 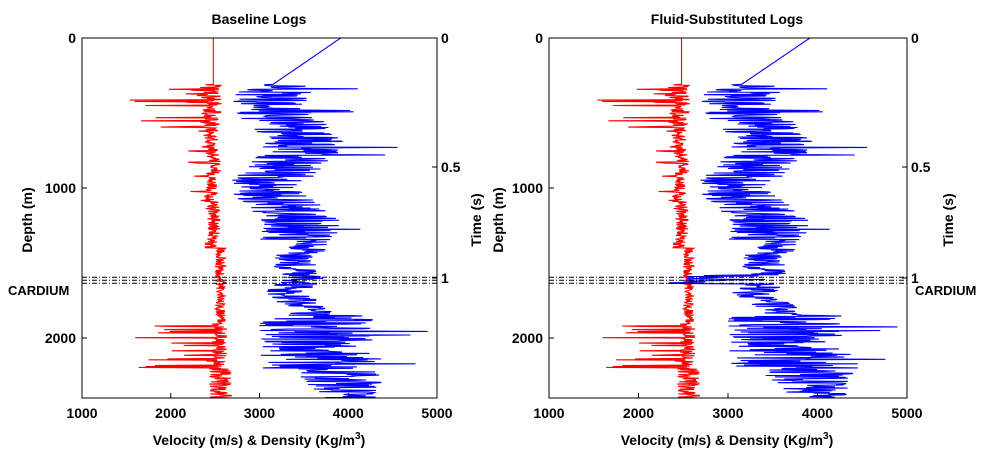 What do you see at coordinates (259, 19) in the screenshot?
I see `chart-title: Baseline Logs` at bounding box center [259, 19].